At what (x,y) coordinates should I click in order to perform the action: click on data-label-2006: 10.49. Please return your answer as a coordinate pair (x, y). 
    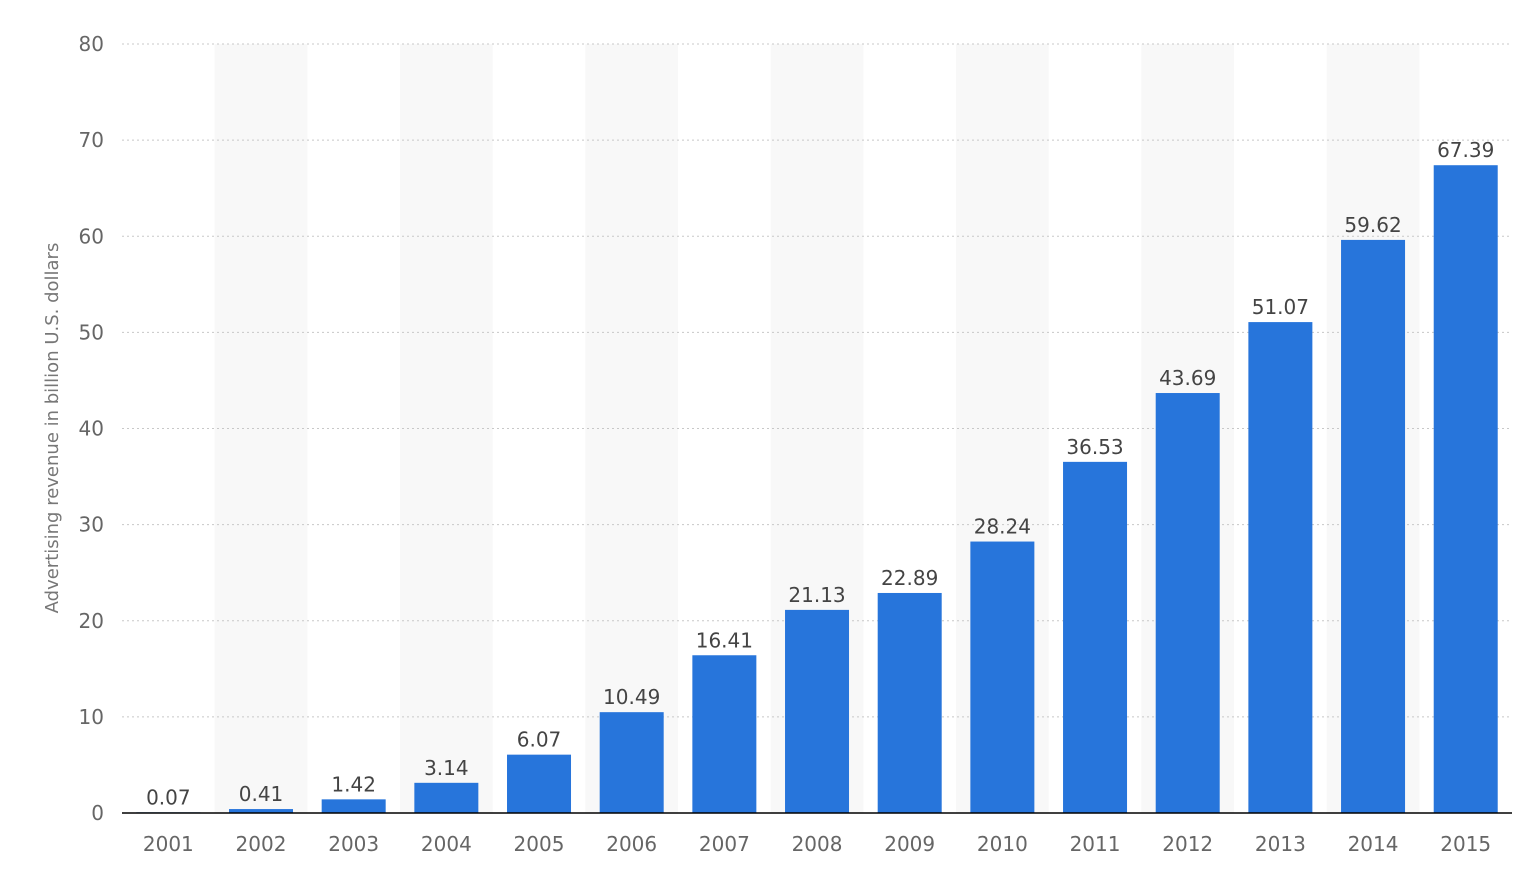
    Looking at the image, I should click on (631, 697).